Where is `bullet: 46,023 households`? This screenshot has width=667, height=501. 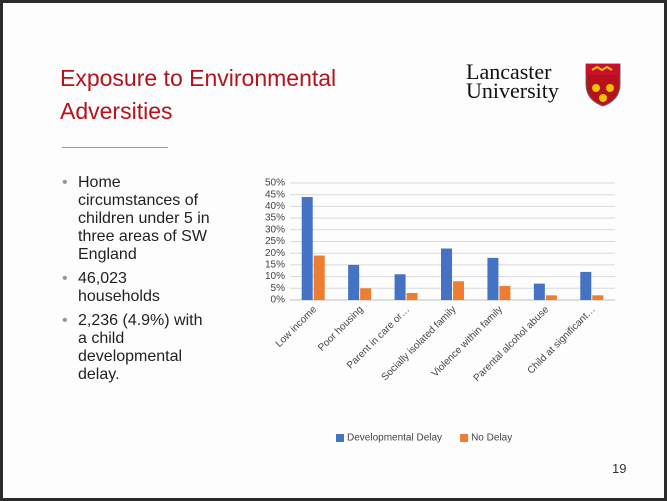 bullet: 46,023 households is located at coordinates (137, 288).